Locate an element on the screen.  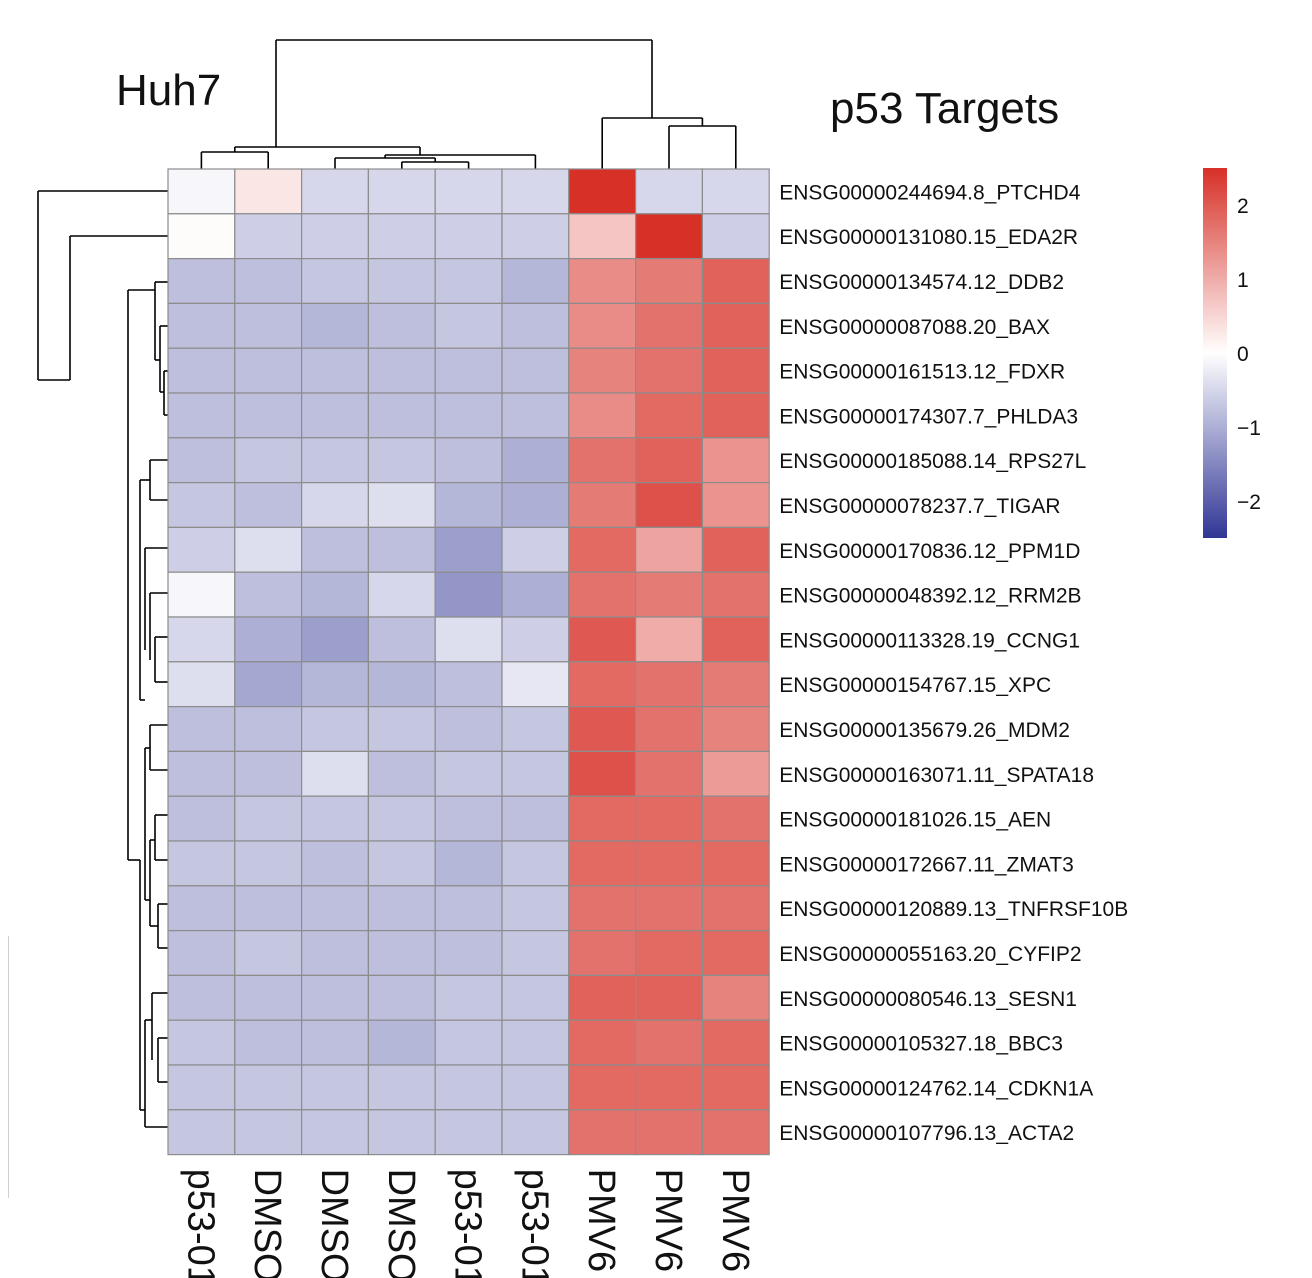
color-scale-bar is located at coordinates (1215, 353).